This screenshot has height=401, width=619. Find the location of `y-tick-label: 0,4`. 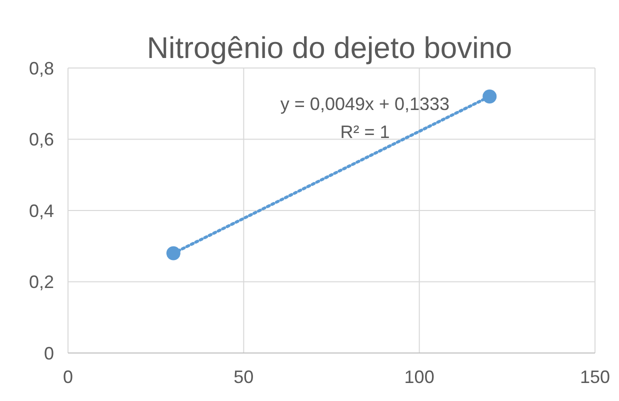

y-tick-label: 0,4 is located at coordinates (41, 210).